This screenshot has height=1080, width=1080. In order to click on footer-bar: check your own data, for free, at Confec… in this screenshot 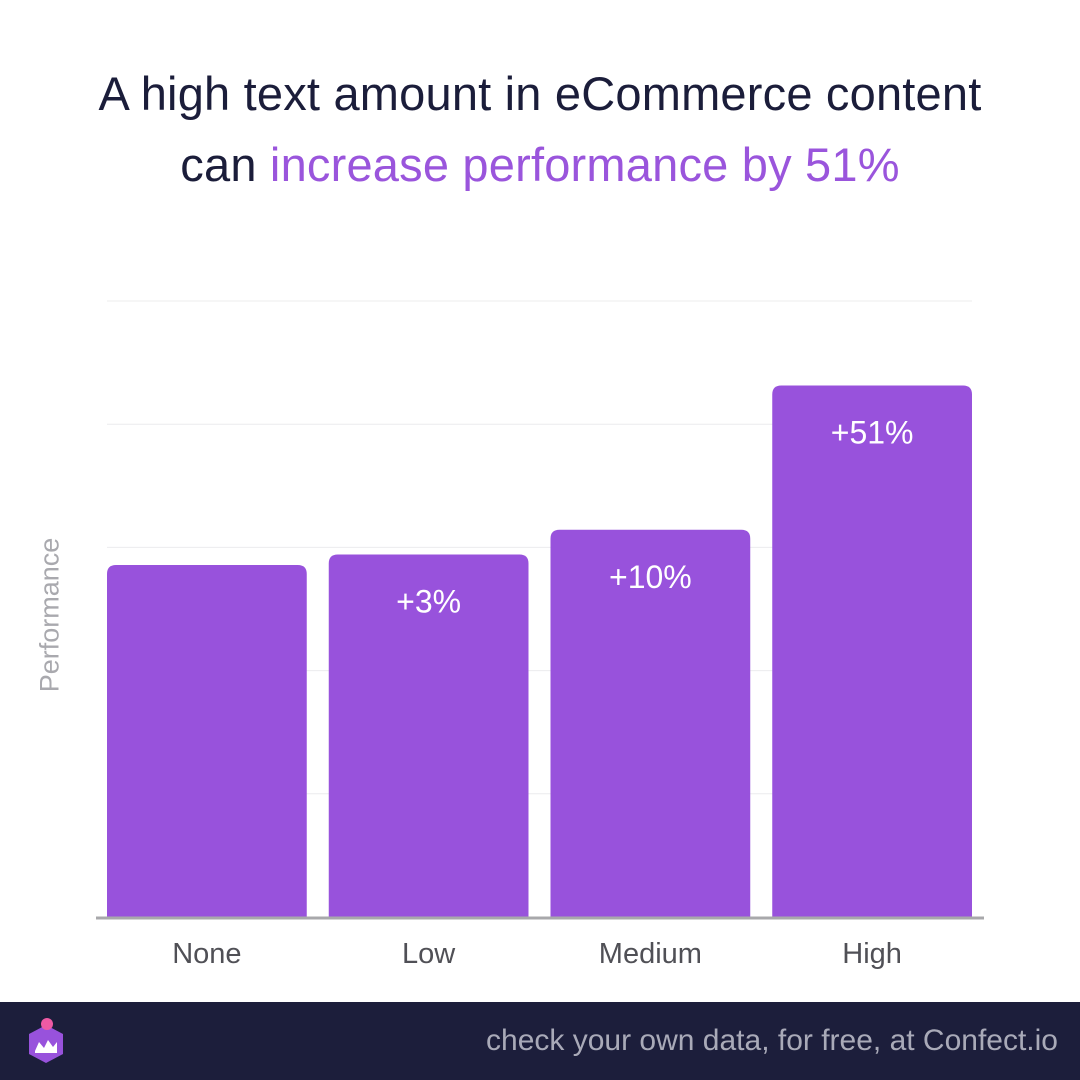, I will do `click(540, 1041)`.